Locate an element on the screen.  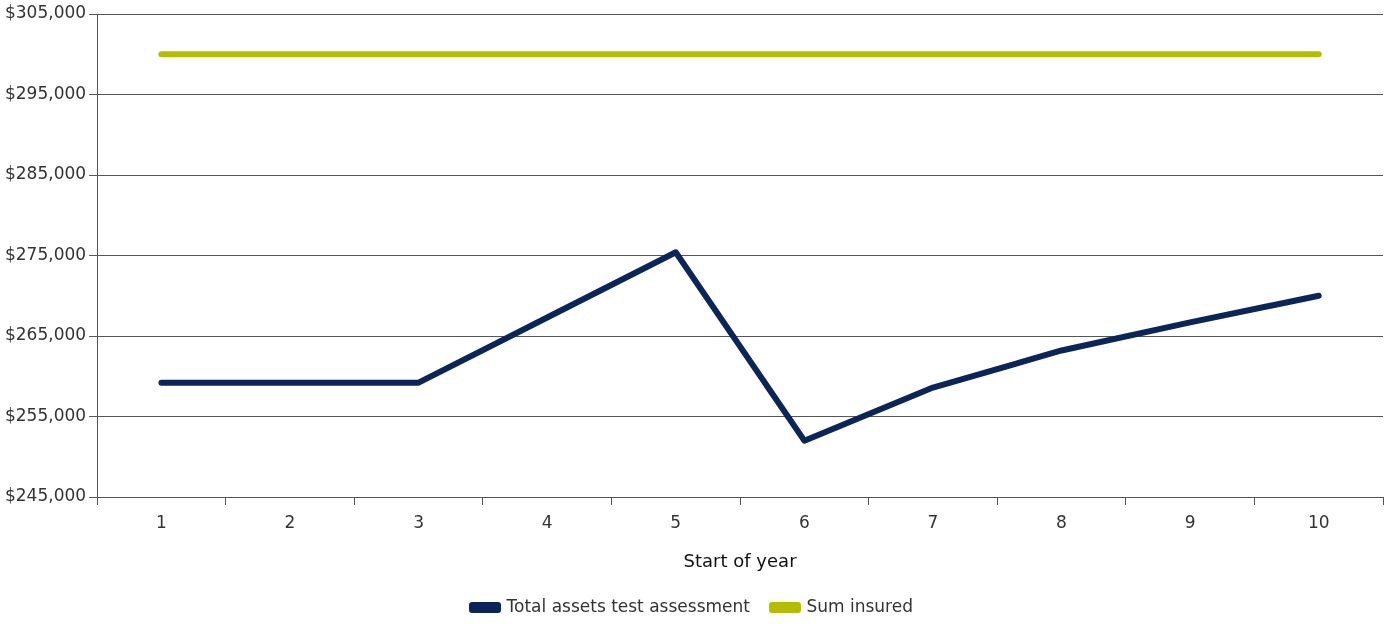
x-tick-label: 4 is located at coordinates (547, 521).